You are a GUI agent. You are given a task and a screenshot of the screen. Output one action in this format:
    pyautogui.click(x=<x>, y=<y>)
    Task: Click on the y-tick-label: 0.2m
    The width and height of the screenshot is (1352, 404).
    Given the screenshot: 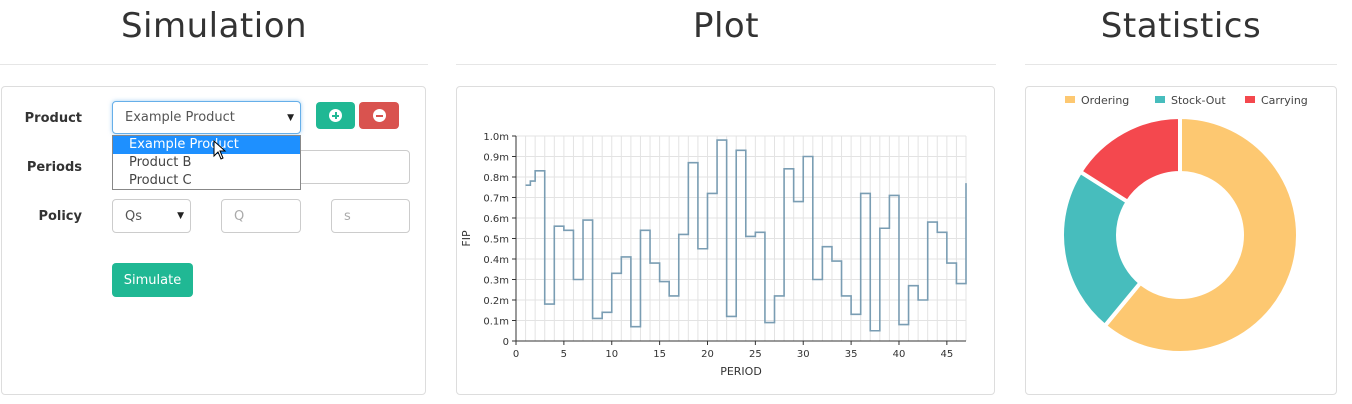 What is the action you would take?
    pyautogui.click(x=496, y=301)
    